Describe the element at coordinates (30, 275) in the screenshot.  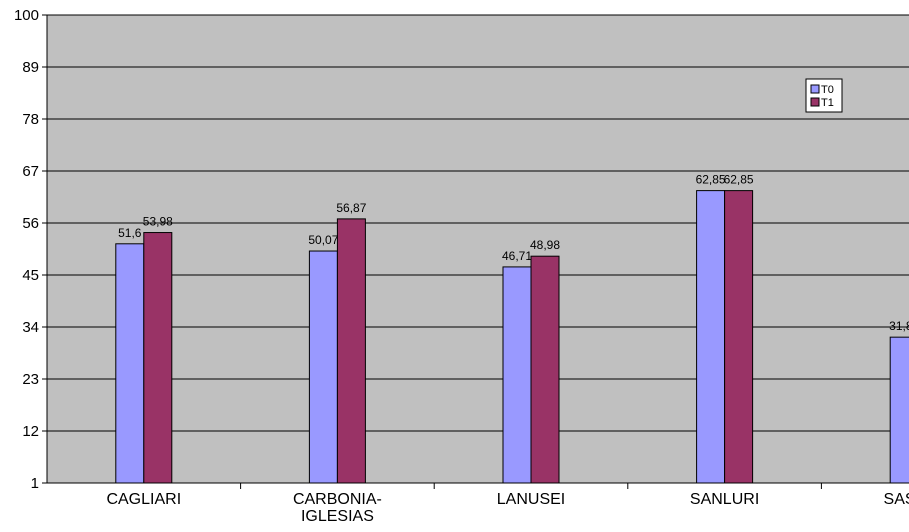
I see `y-tick-label: 45` at that location.